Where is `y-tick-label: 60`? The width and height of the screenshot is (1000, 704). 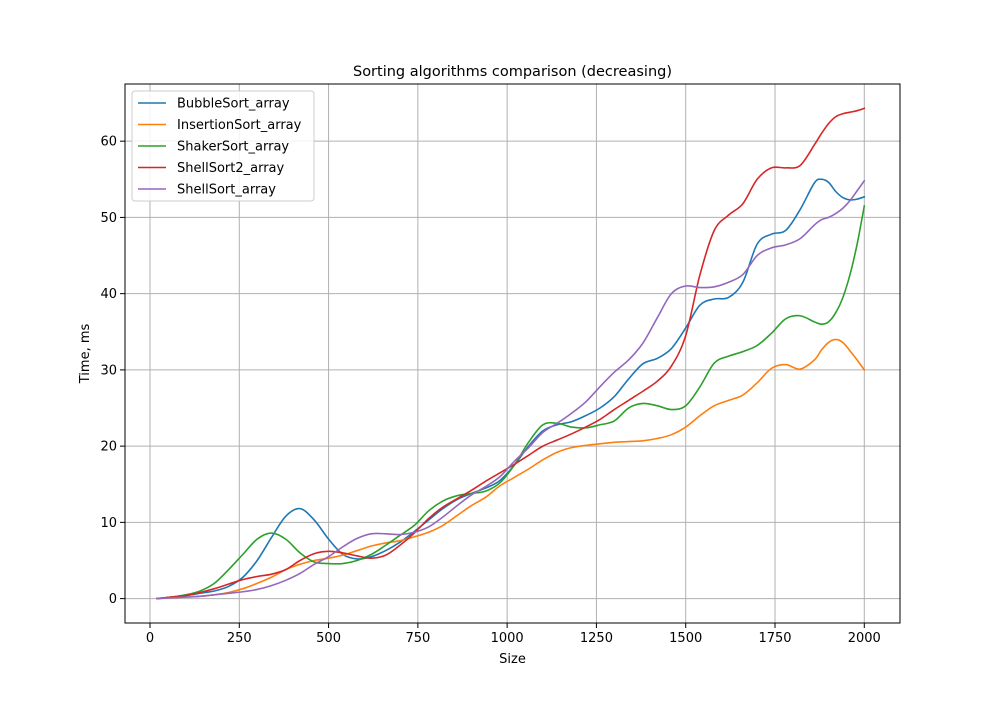 y-tick-label: 60 is located at coordinates (108, 142).